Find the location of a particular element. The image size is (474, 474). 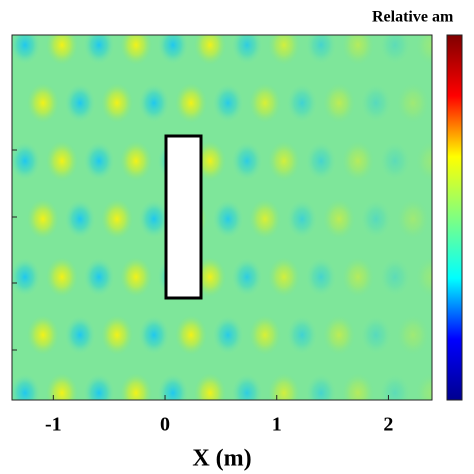

x-tick-label: -1 is located at coordinates (53, 425).